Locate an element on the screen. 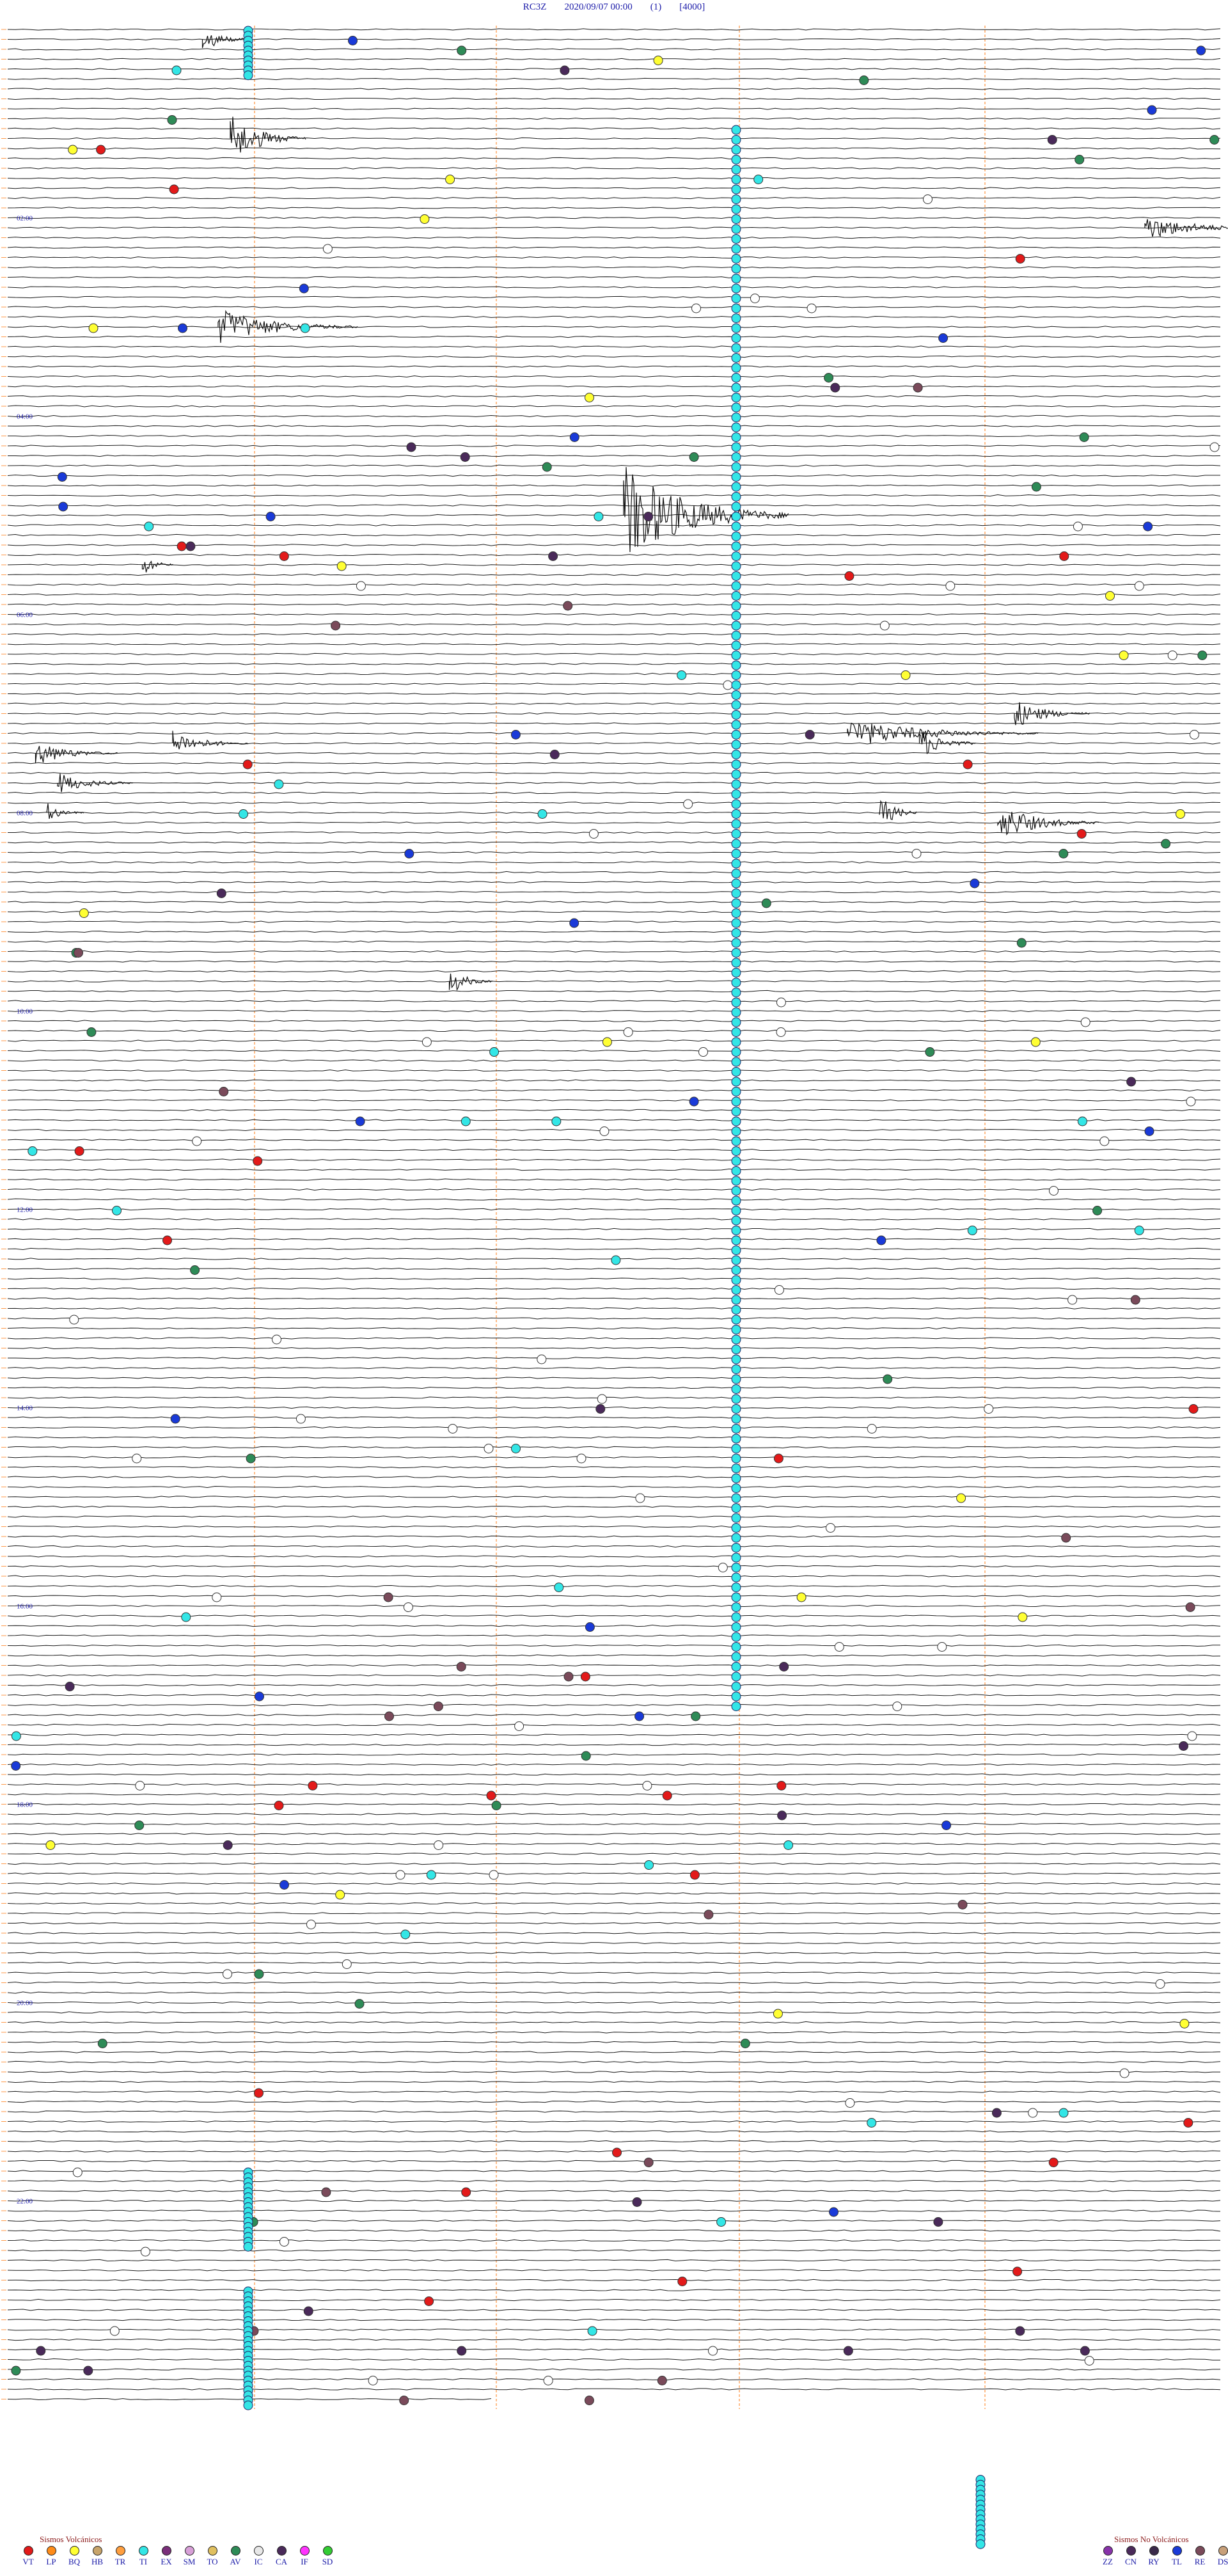 This screenshot has height=2576, width=1228. legend-item-ic: IC is located at coordinates (258, 2556).